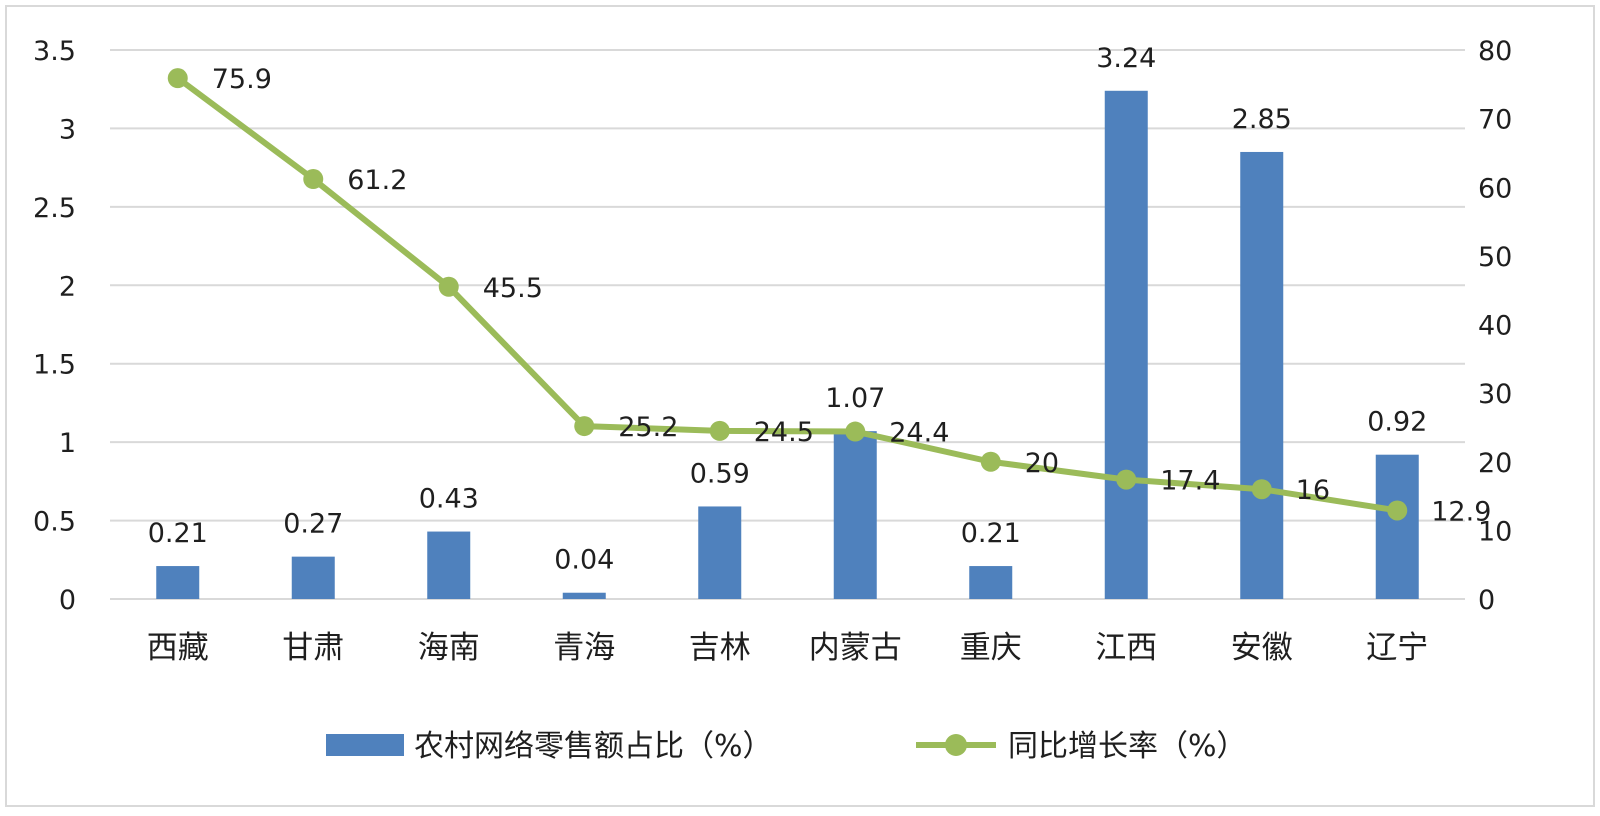 The height and width of the screenshot is (816, 1600). I want to click on line-data-label: 24.4, so click(919, 433).